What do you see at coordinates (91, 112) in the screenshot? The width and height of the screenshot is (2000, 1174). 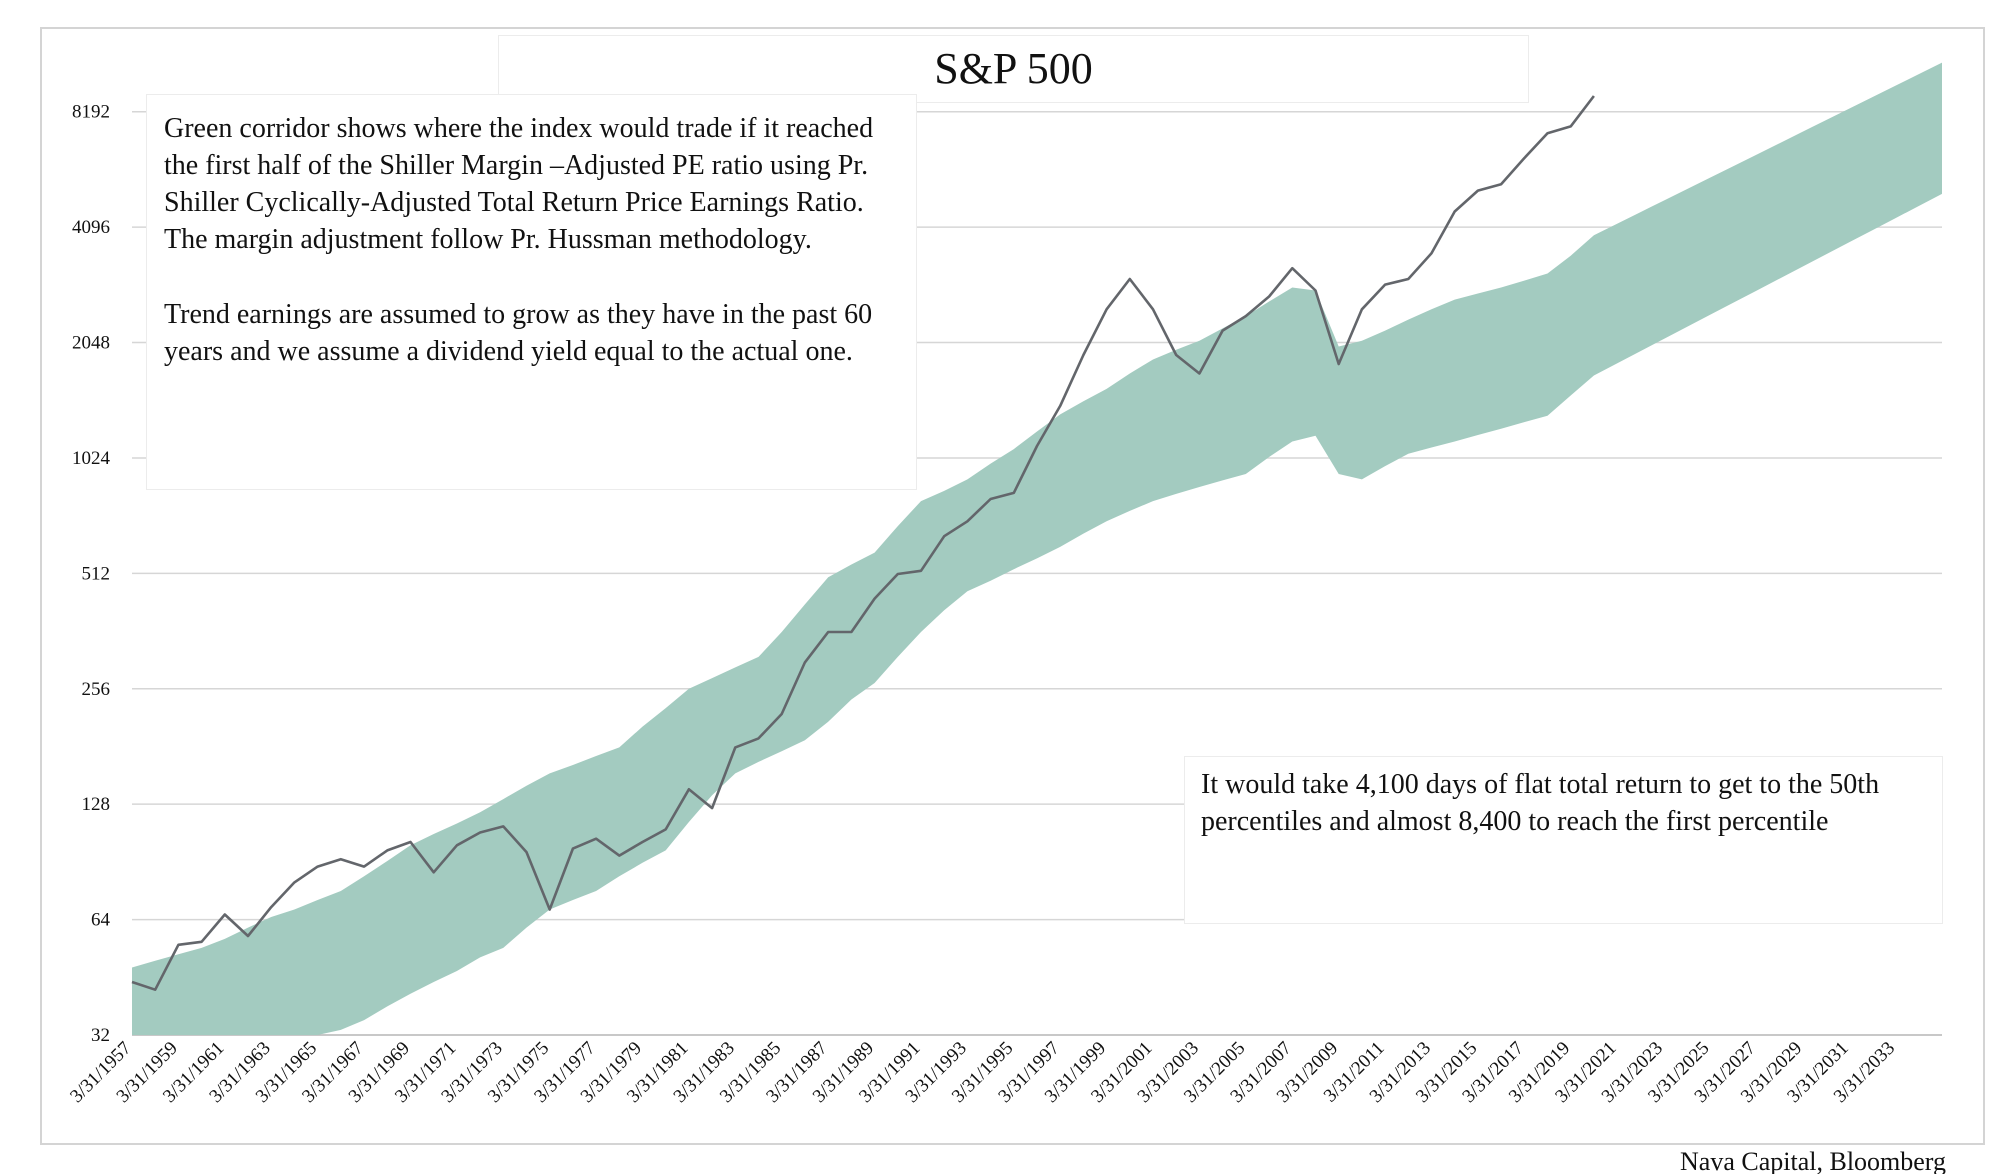 I see `y-tick-label: 8192` at bounding box center [91, 112].